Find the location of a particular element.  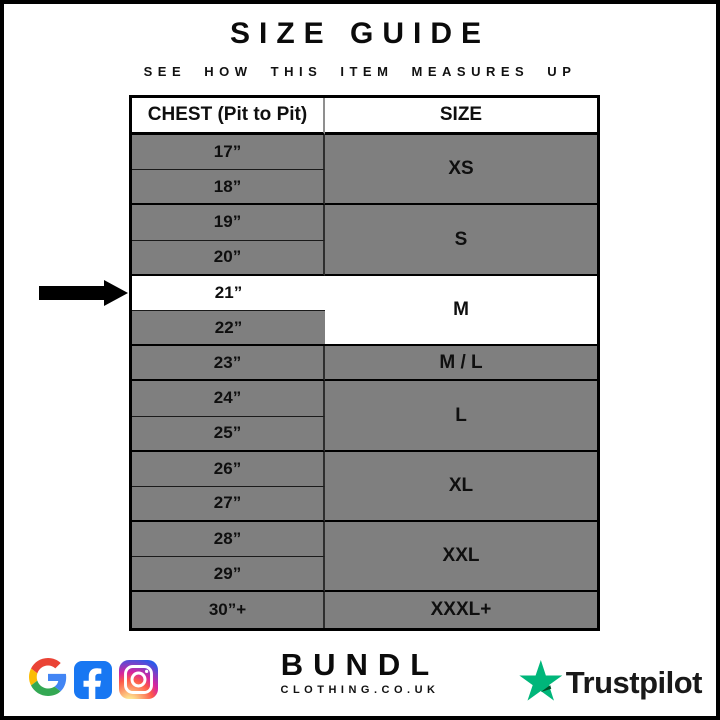

instagram-icon is located at coordinates (138, 679).